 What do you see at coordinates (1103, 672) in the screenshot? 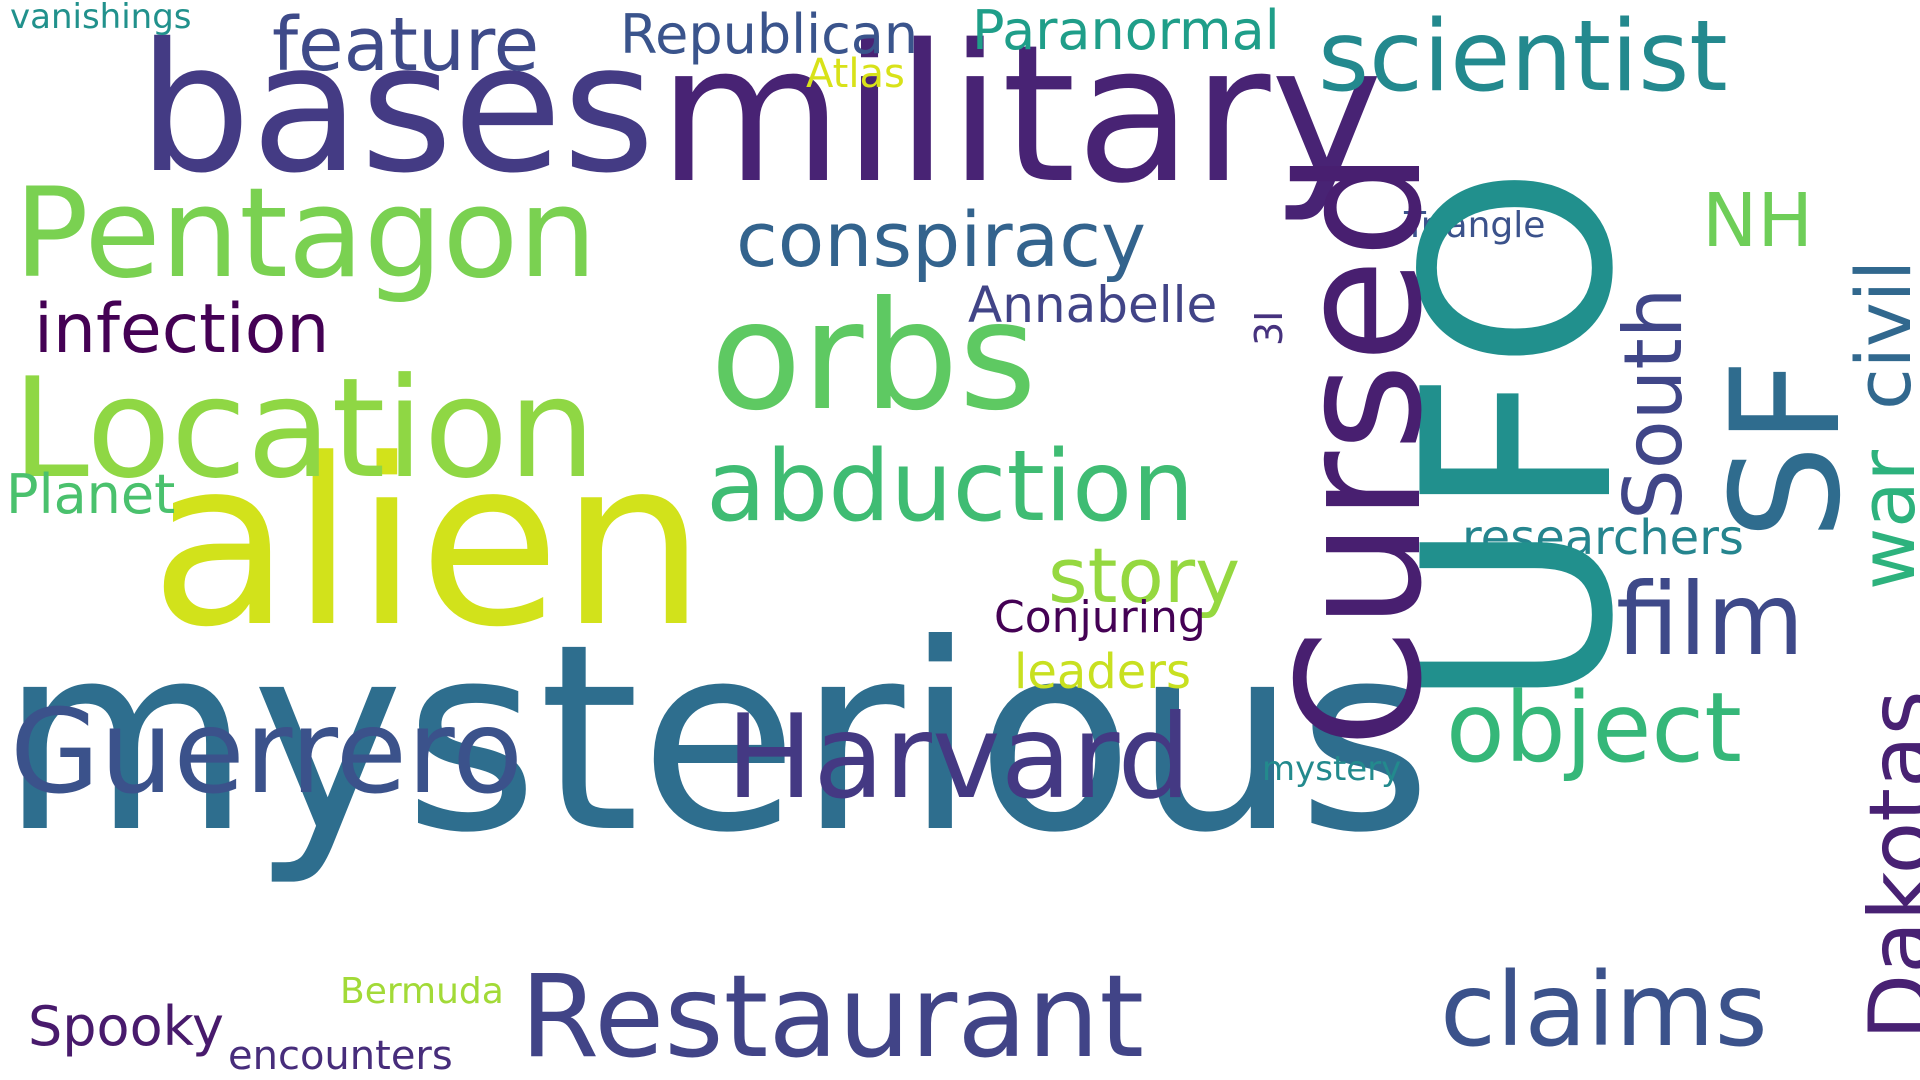
I see `word-leaders: leaders` at bounding box center [1103, 672].